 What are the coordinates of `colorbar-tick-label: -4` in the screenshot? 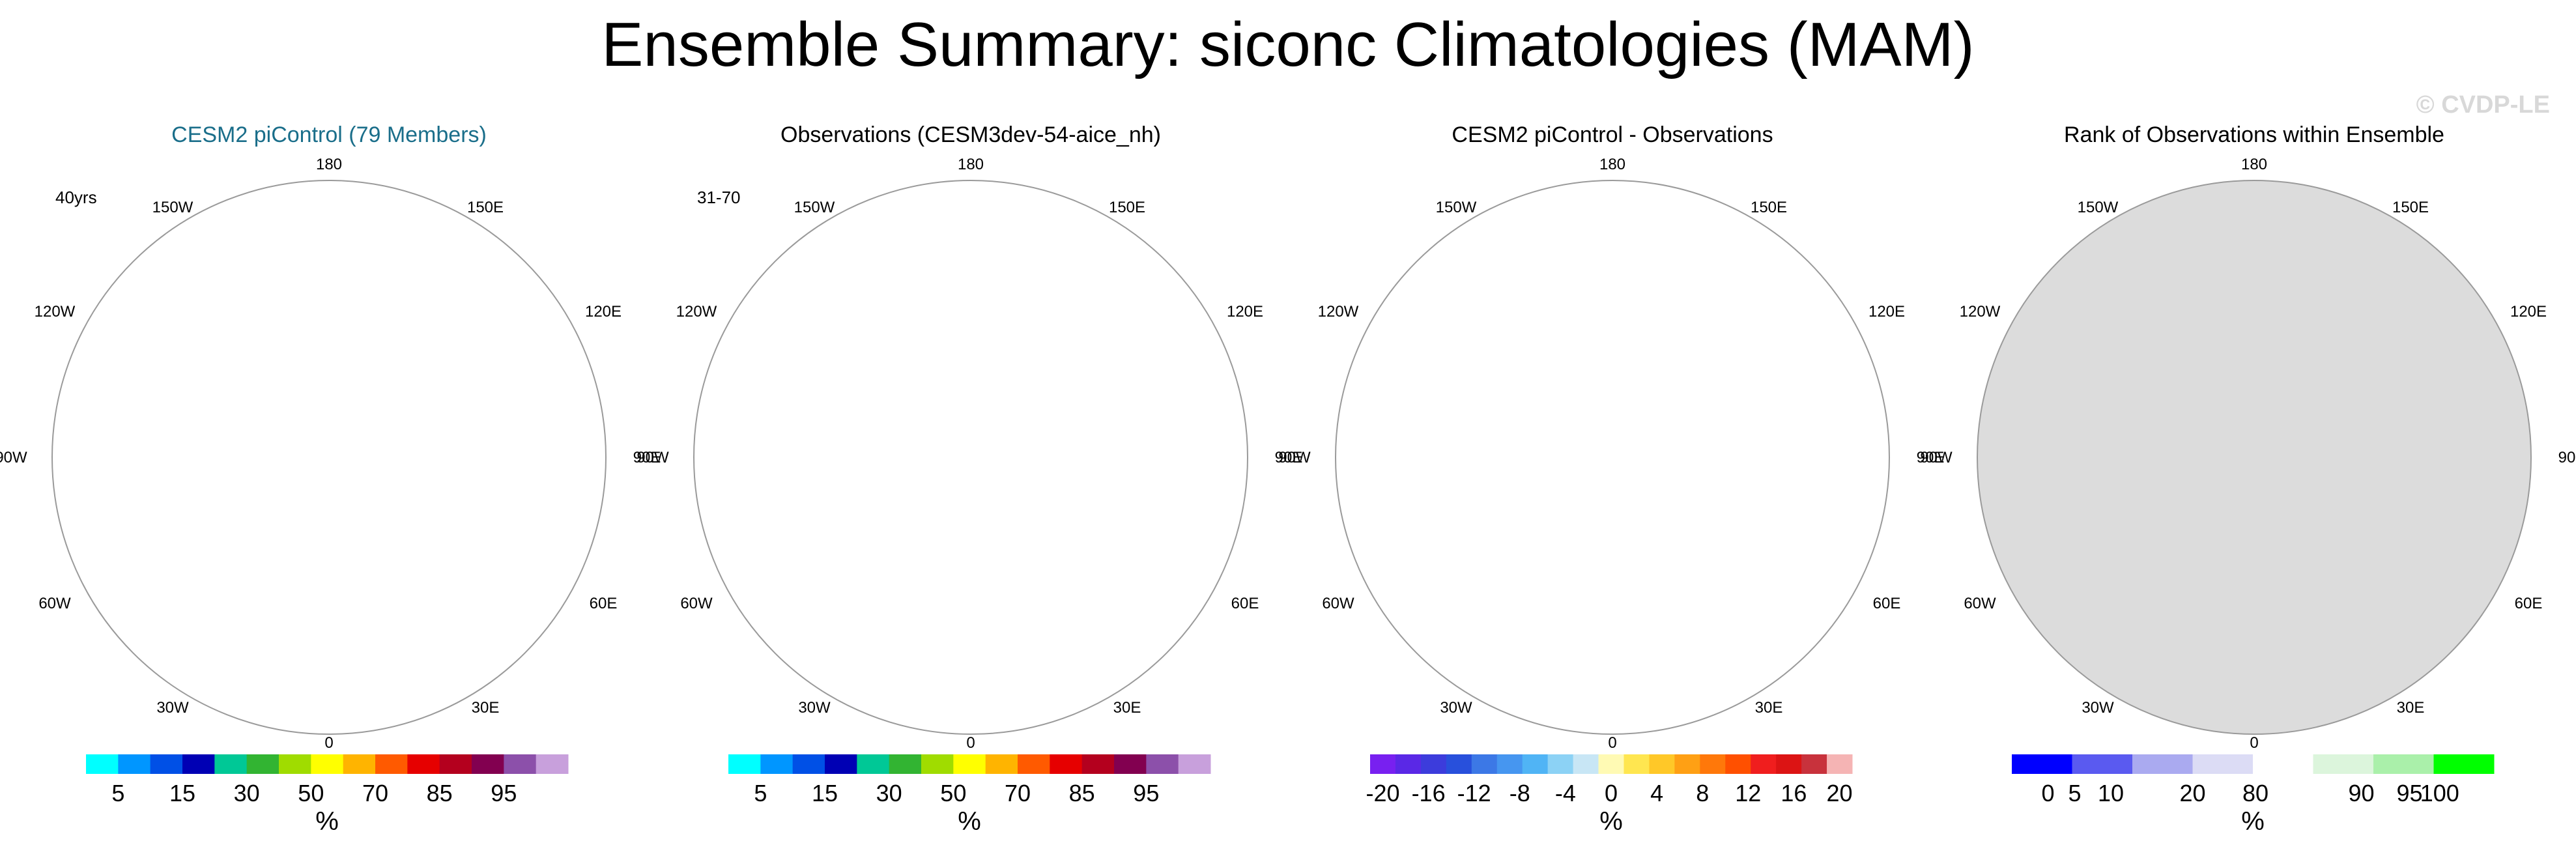 It's located at (1565, 793).